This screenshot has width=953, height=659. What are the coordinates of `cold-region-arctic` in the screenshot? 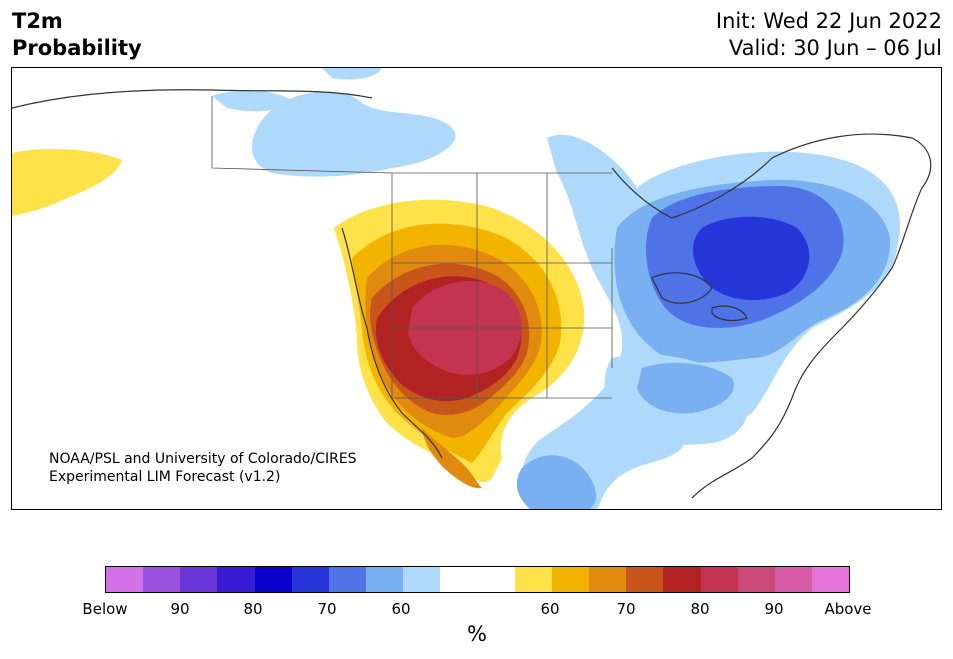 It's located at (352, 74).